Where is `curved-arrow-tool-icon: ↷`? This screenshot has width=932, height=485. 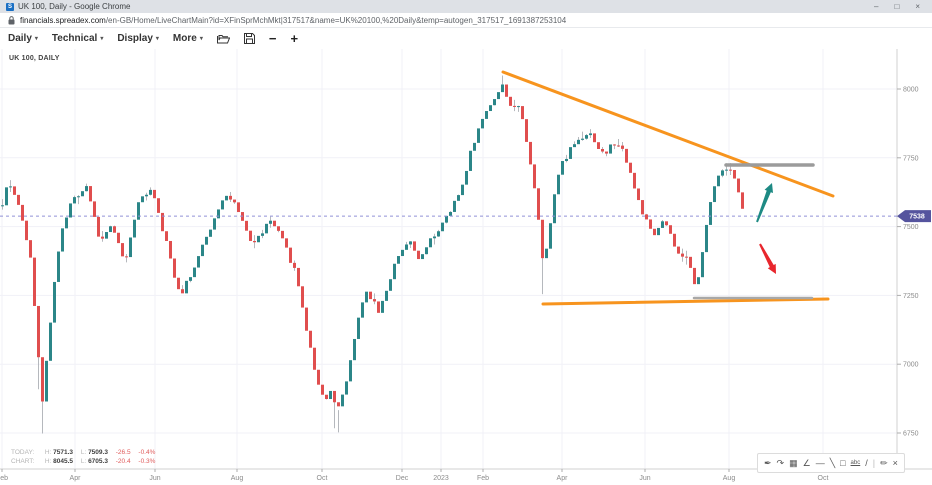
curved-arrow-tool-icon: ↷ is located at coordinates (780, 463).